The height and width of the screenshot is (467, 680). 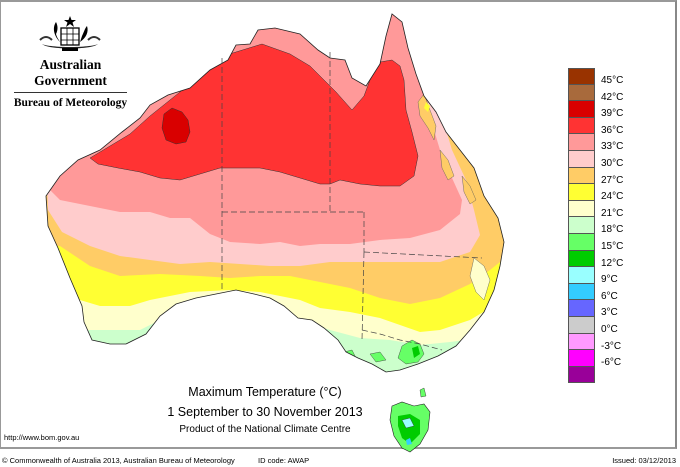 I want to click on map-title: Maximum Temperature (°C), so click(x=265, y=392).